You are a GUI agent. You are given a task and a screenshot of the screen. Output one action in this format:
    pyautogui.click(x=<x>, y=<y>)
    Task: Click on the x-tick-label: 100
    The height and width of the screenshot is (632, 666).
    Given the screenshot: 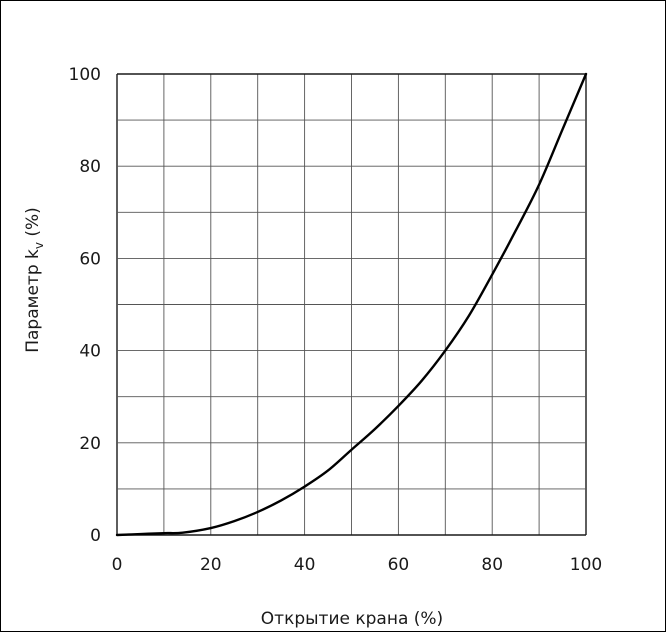 What is the action you would take?
    pyautogui.click(x=586, y=565)
    